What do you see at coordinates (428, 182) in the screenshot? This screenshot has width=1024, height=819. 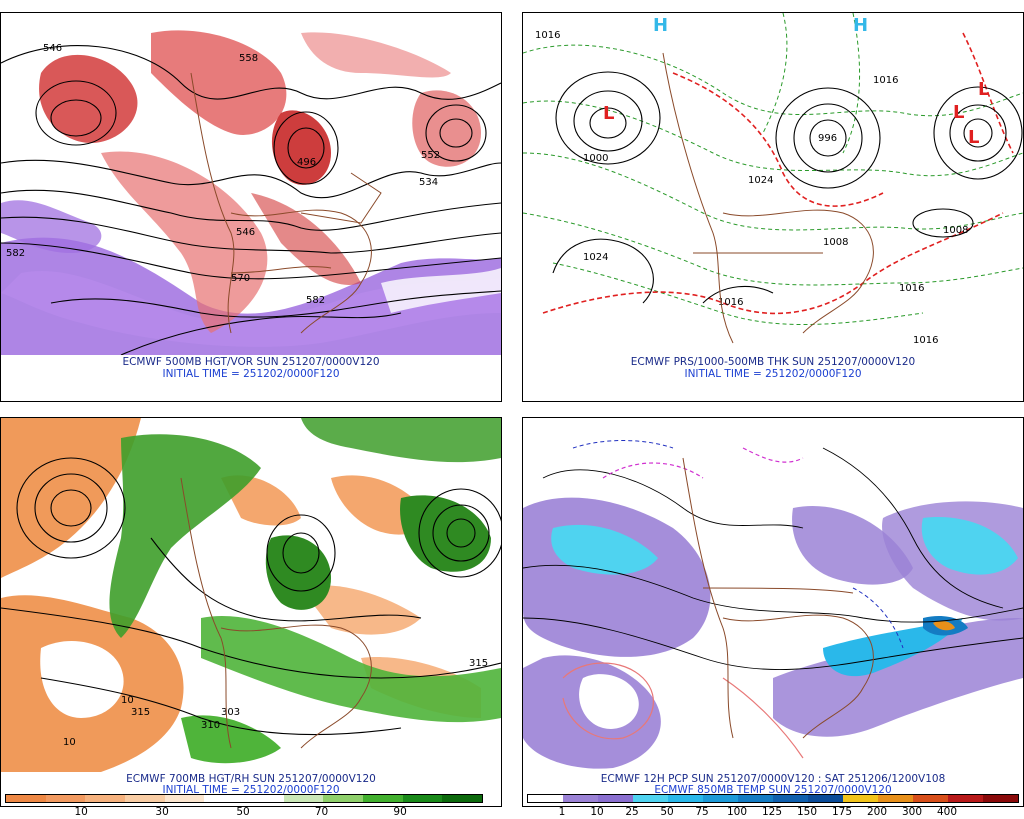 I see `contour-label: 534` at bounding box center [428, 182].